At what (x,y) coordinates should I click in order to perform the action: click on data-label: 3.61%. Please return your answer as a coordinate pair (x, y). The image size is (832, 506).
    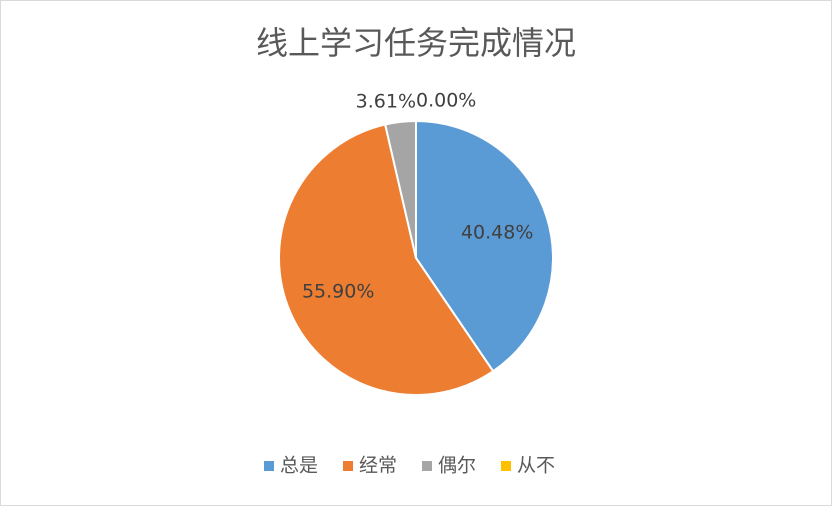
    Looking at the image, I should click on (386, 102).